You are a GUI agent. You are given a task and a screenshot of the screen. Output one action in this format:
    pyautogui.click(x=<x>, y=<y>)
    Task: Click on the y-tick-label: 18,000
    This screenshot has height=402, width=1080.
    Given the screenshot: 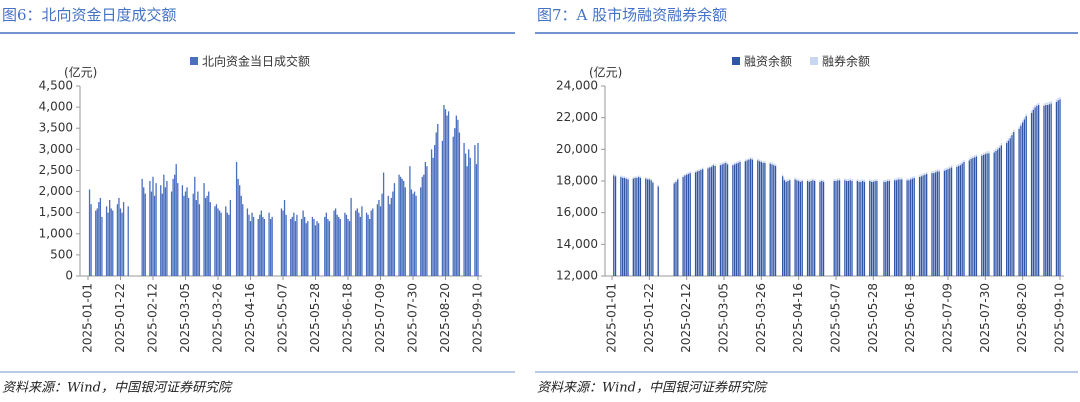 What is the action you would take?
    pyautogui.click(x=577, y=181)
    